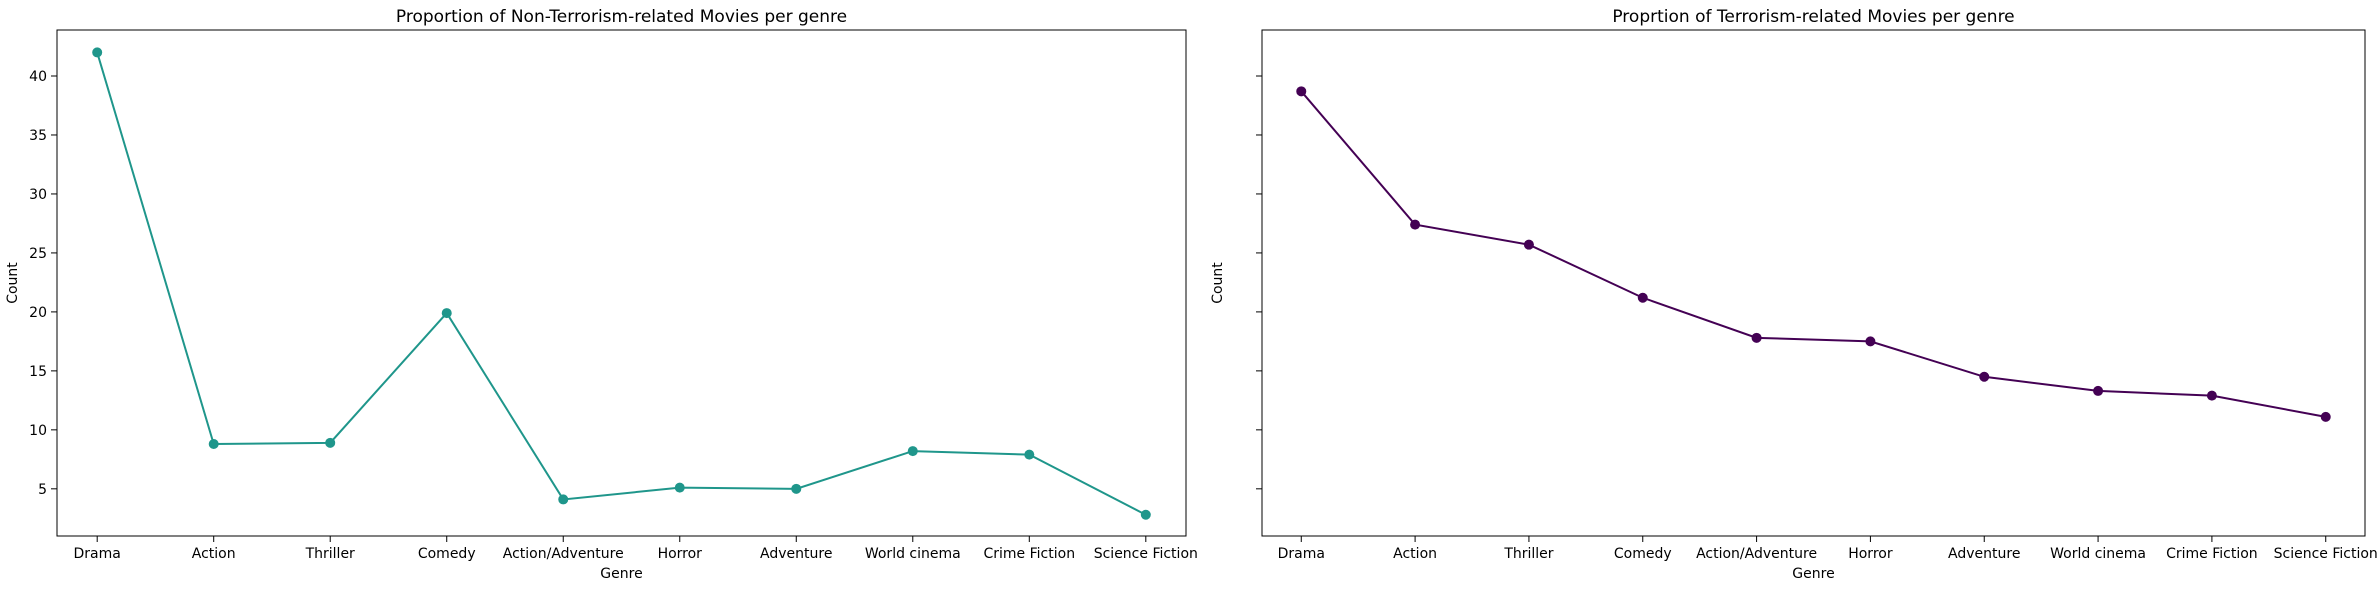 This screenshot has width=2377, height=590. What do you see at coordinates (680, 554) in the screenshot?
I see `left-chart-xtick-label: Horror` at bounding box center [680, 554].